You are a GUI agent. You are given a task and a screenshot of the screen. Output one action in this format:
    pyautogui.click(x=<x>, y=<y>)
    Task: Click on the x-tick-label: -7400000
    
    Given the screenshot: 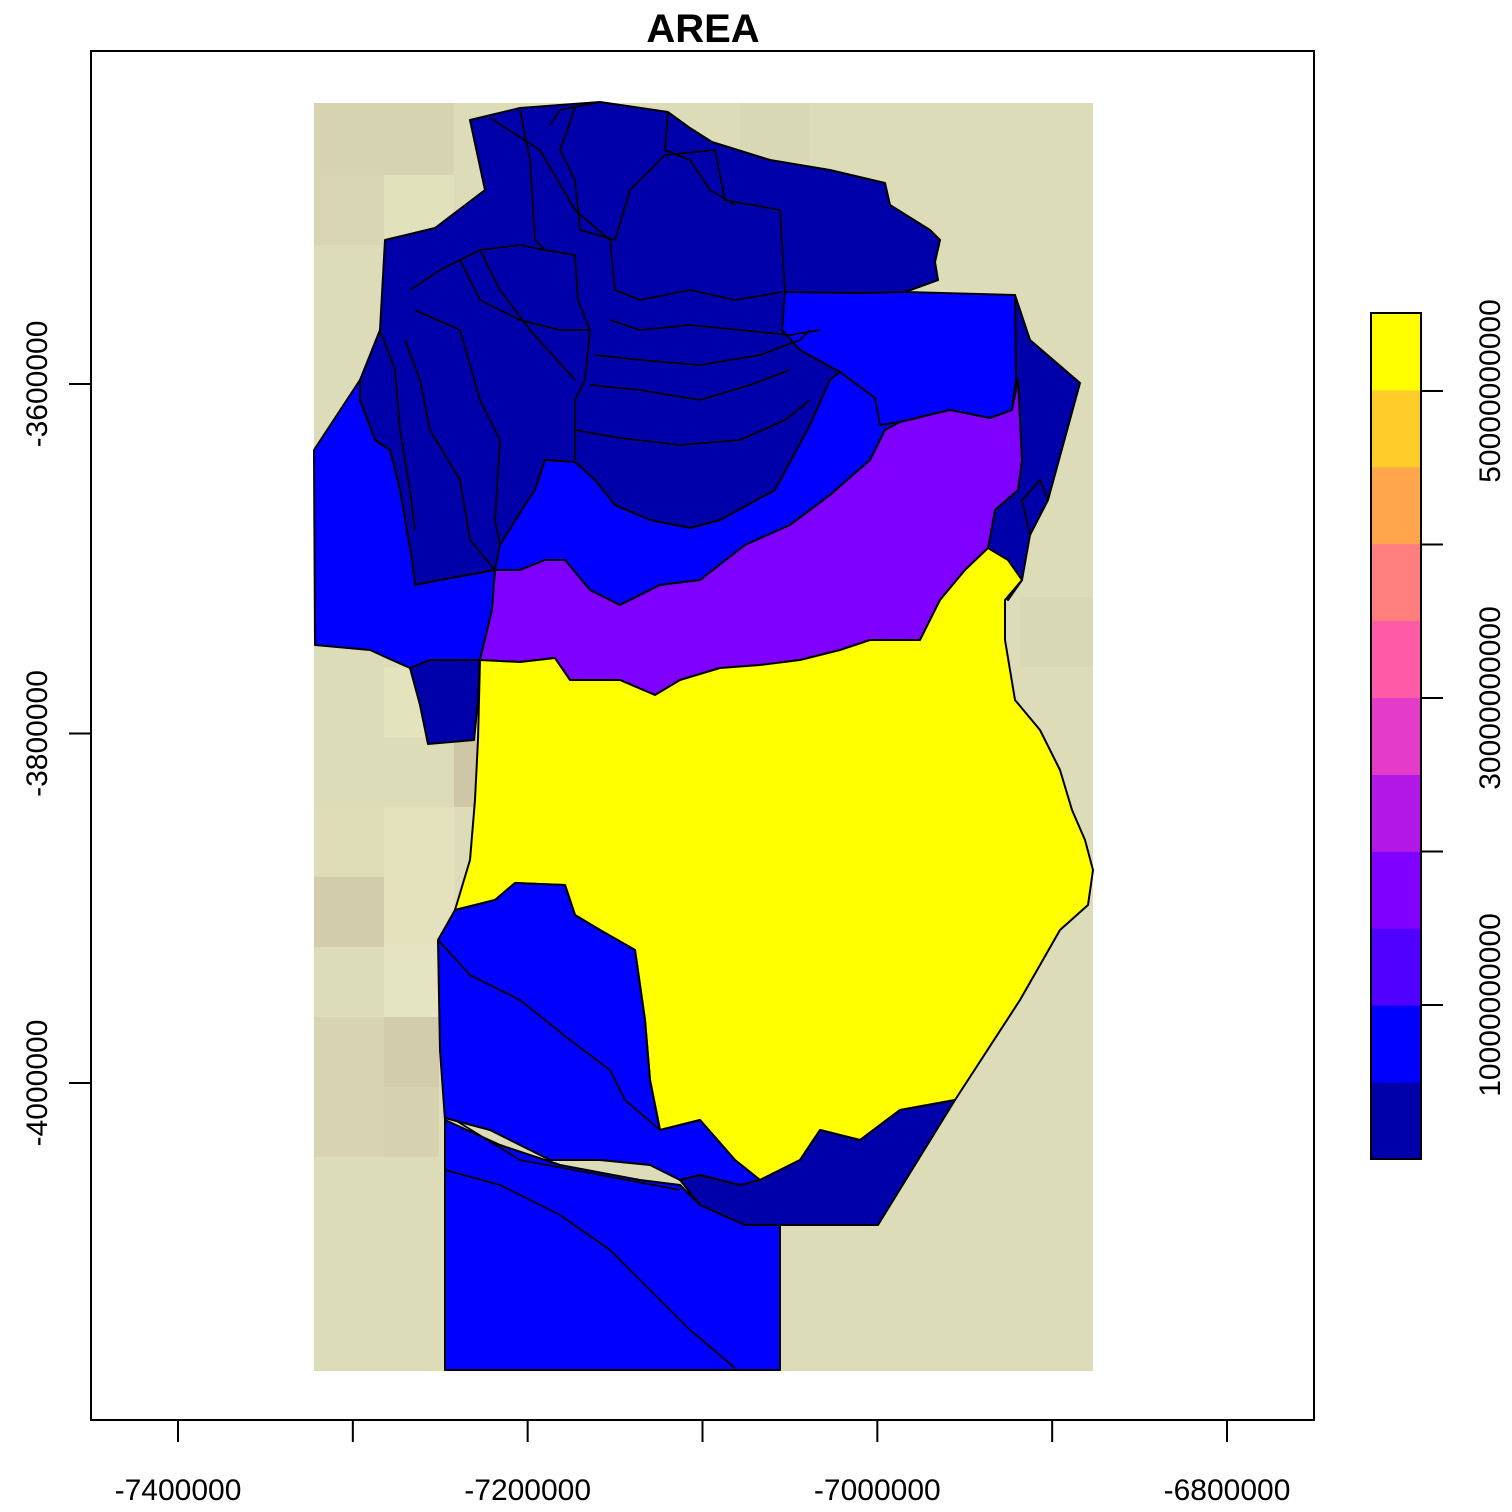 What is the action you would take?
    pyautogui.click(x=178, y=1490)
    